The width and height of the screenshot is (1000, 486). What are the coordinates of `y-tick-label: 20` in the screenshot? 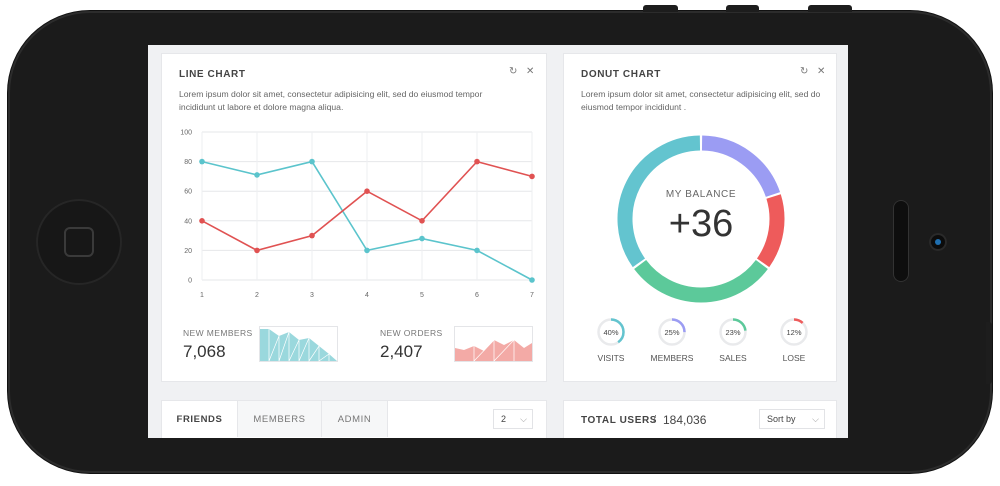 It's located at (188, 251).